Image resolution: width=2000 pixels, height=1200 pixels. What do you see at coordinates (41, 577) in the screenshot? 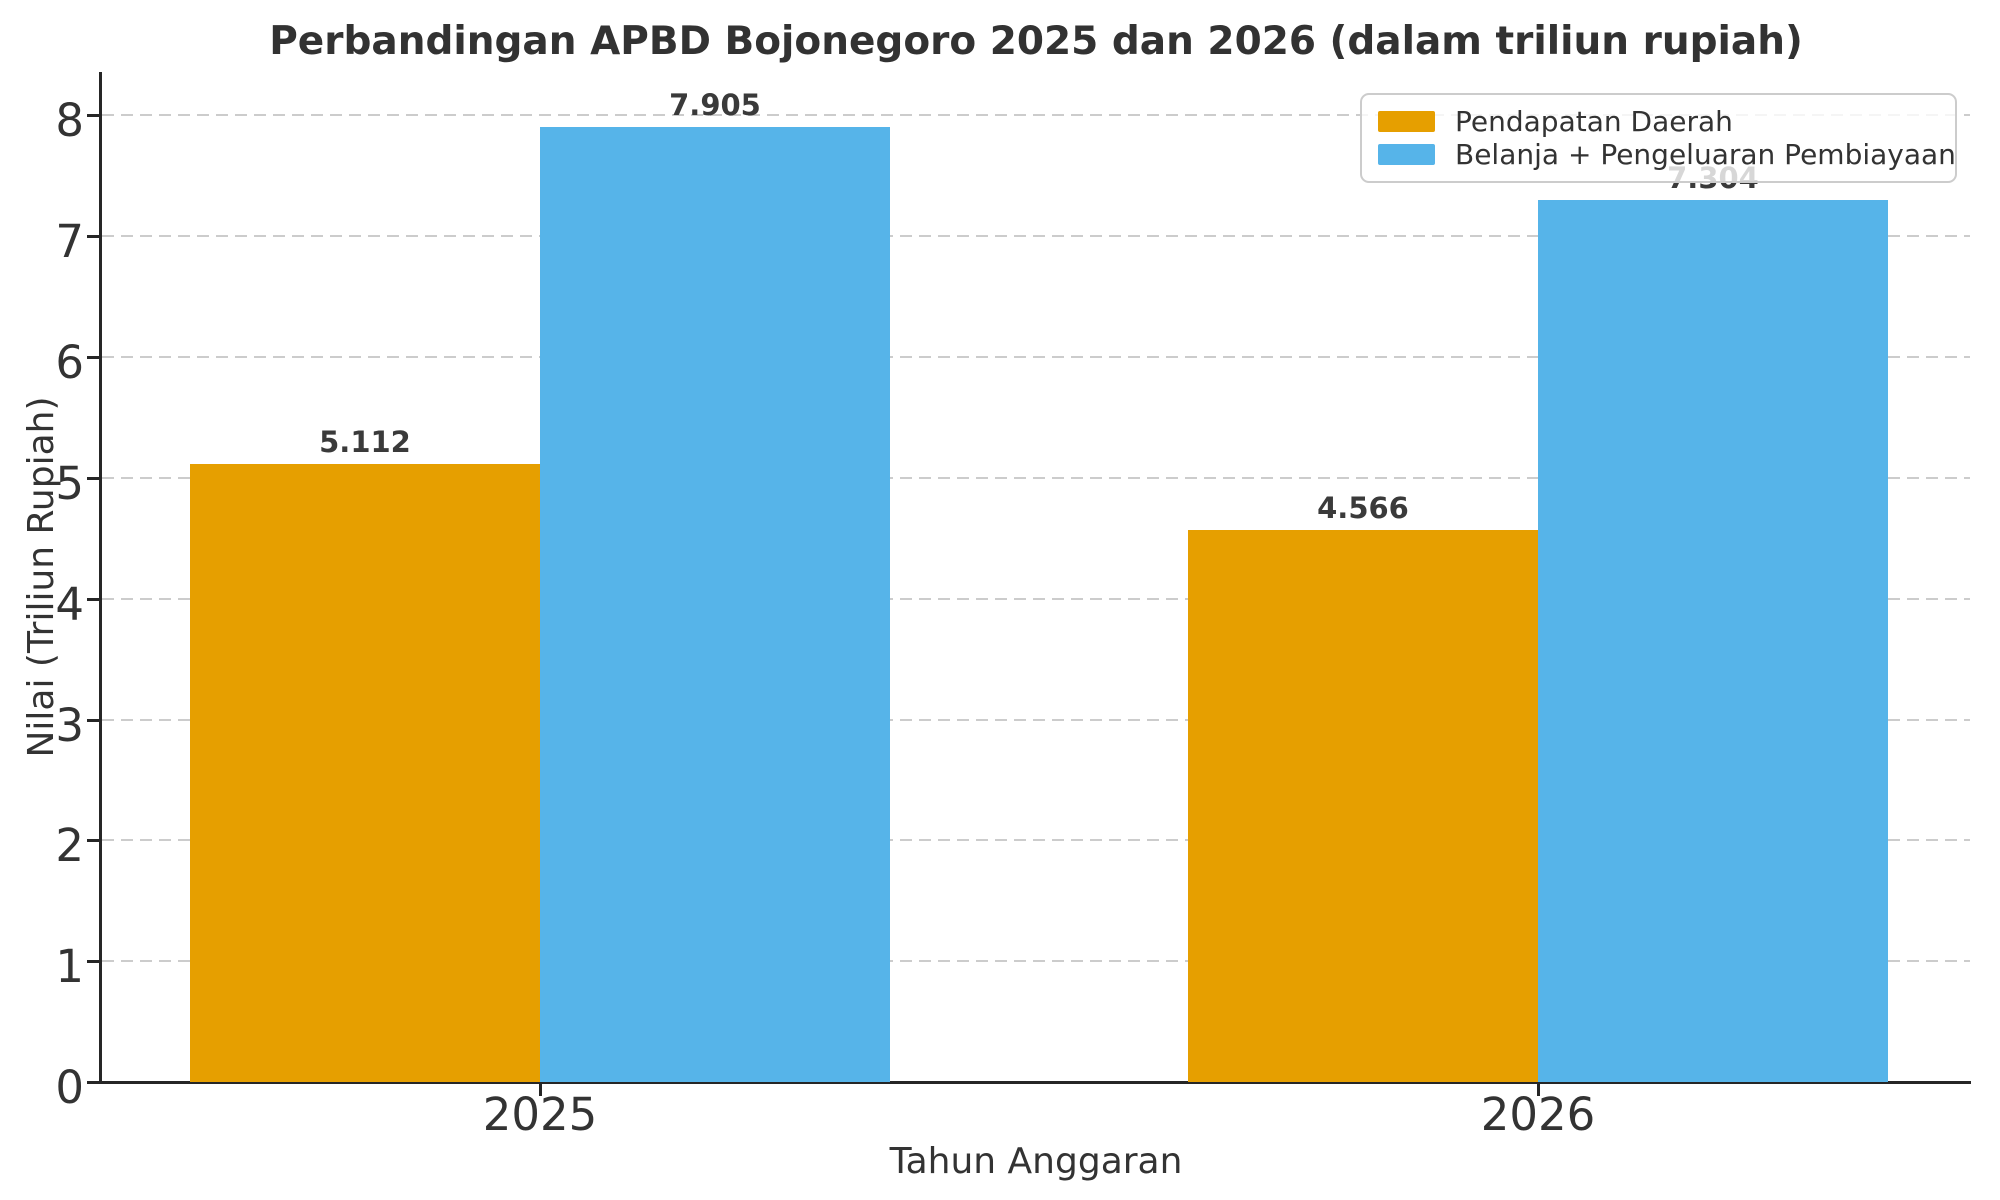
I see `y-axis-title: Nilai (Triliun Rupiah)` at bounding box center [41, 577].